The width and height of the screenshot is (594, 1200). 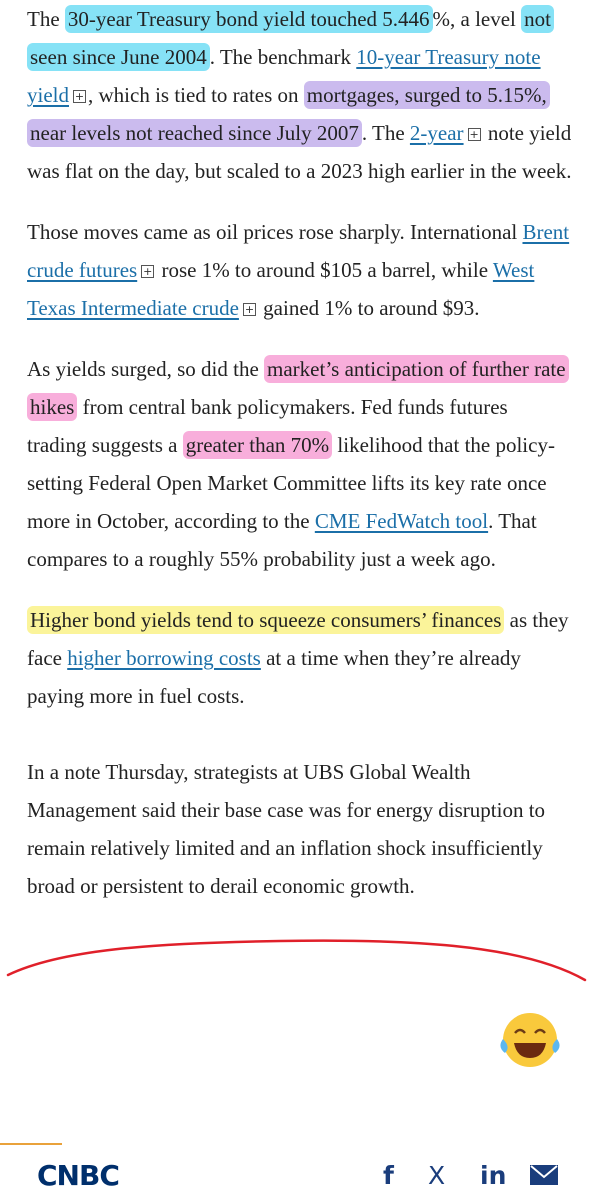 I want to click on text: gained 1% to around $93., so click(x=368, y=308).